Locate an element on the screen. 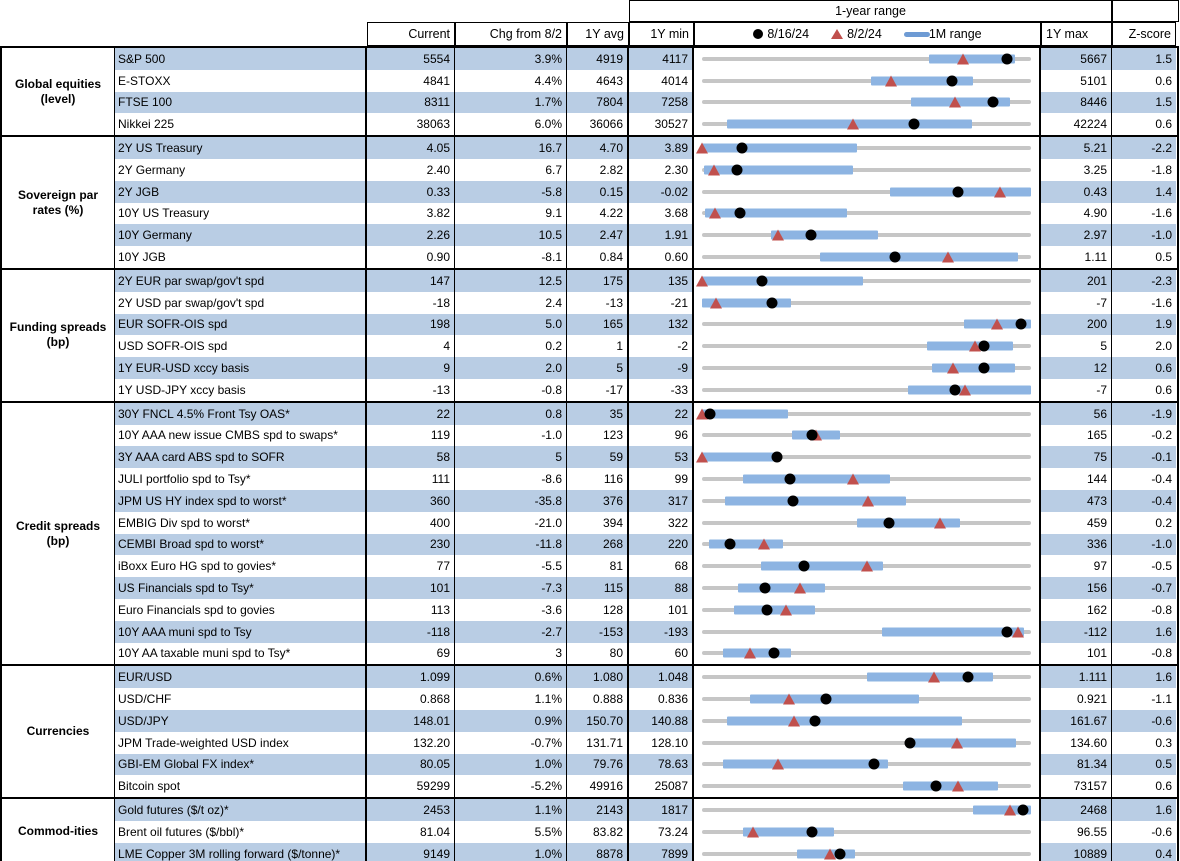 This screenshot has width=1180, height=861. row-label: 30Y FNCL 4.5% Front Tsy OAS* is located at coordinates (241, 413).